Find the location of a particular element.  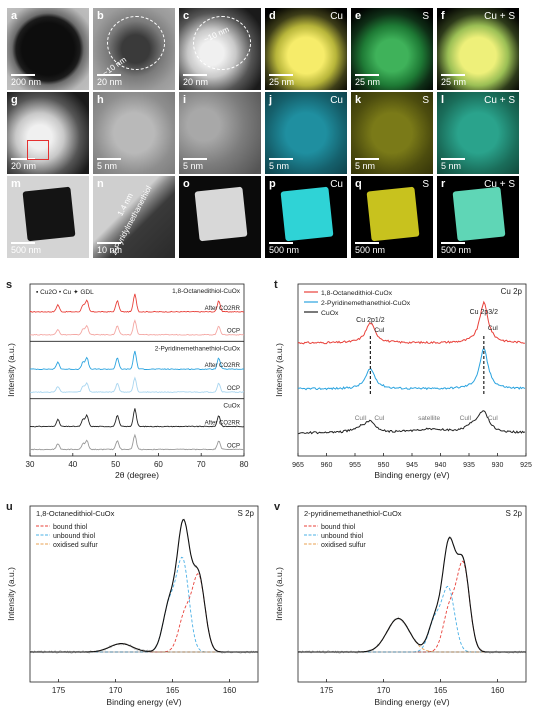

micrograph-o: o is located at coordinates (220, 217).